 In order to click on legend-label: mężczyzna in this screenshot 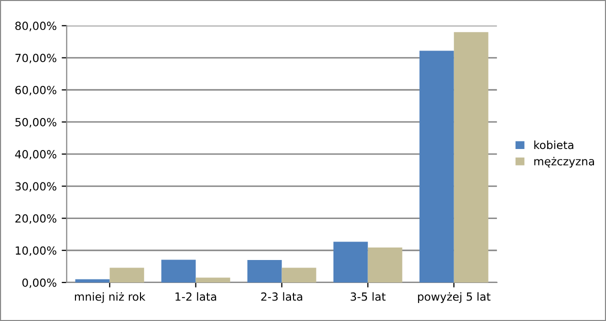, I will do `click(564, 162)`.